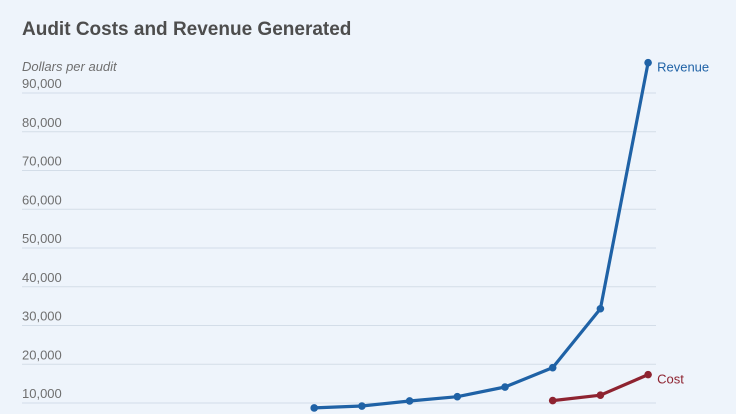 This screenshot has width=736, height=414. What do you see at coordinates (683, 67) in the screenshot?
I see `series-label-revenue: Revenue` at bounding box center [683, 67].